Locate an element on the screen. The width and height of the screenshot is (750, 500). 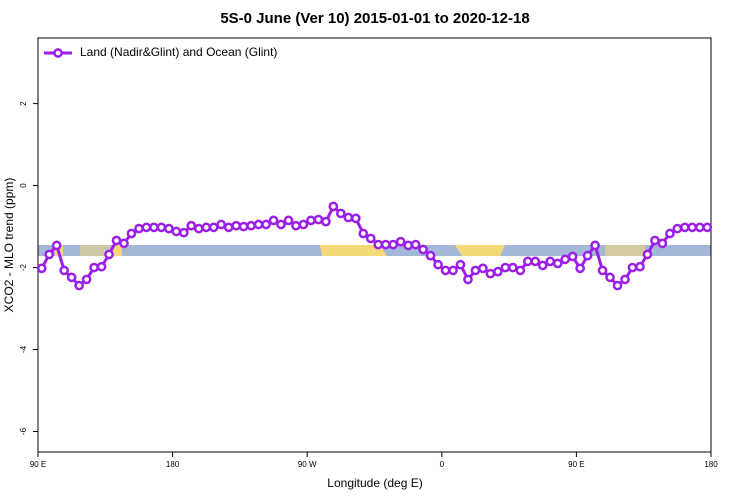
x-tick-label: 90 E is located at coordinates (576, 464).